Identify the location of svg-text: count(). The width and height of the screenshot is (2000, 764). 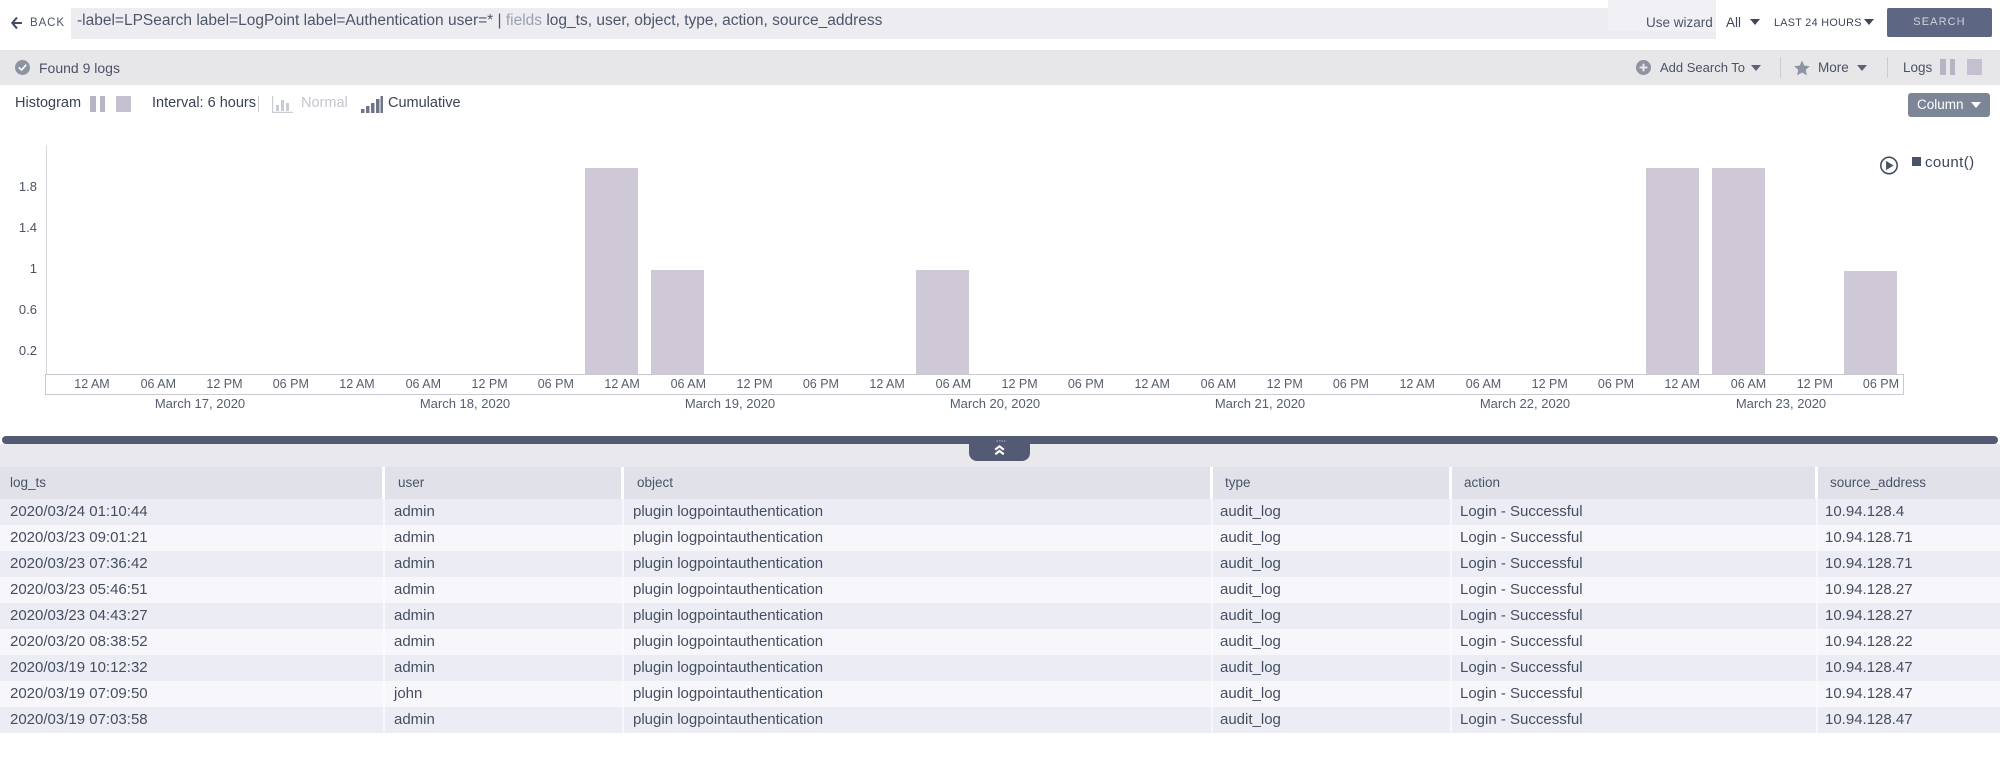
(1950, 163).